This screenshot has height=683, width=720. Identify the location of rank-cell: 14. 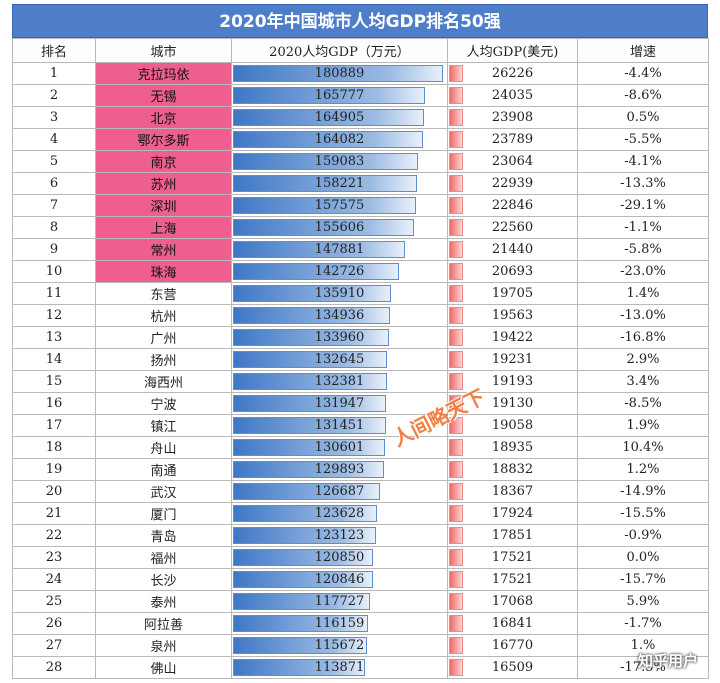
(54, 359).